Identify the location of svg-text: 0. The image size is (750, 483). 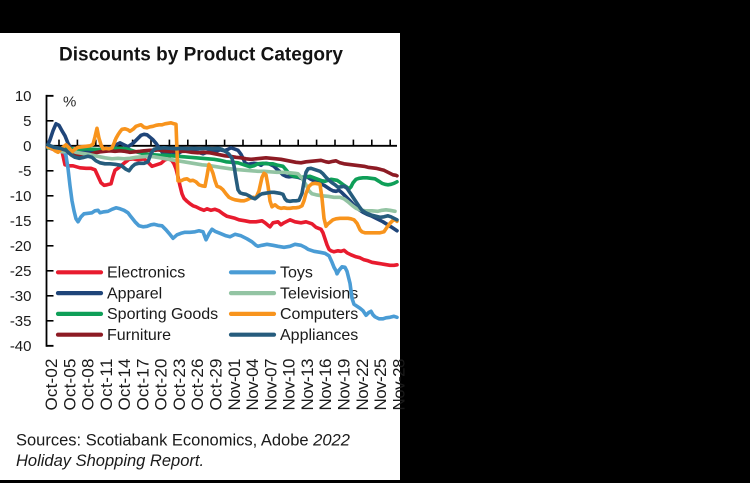
(27, 146).